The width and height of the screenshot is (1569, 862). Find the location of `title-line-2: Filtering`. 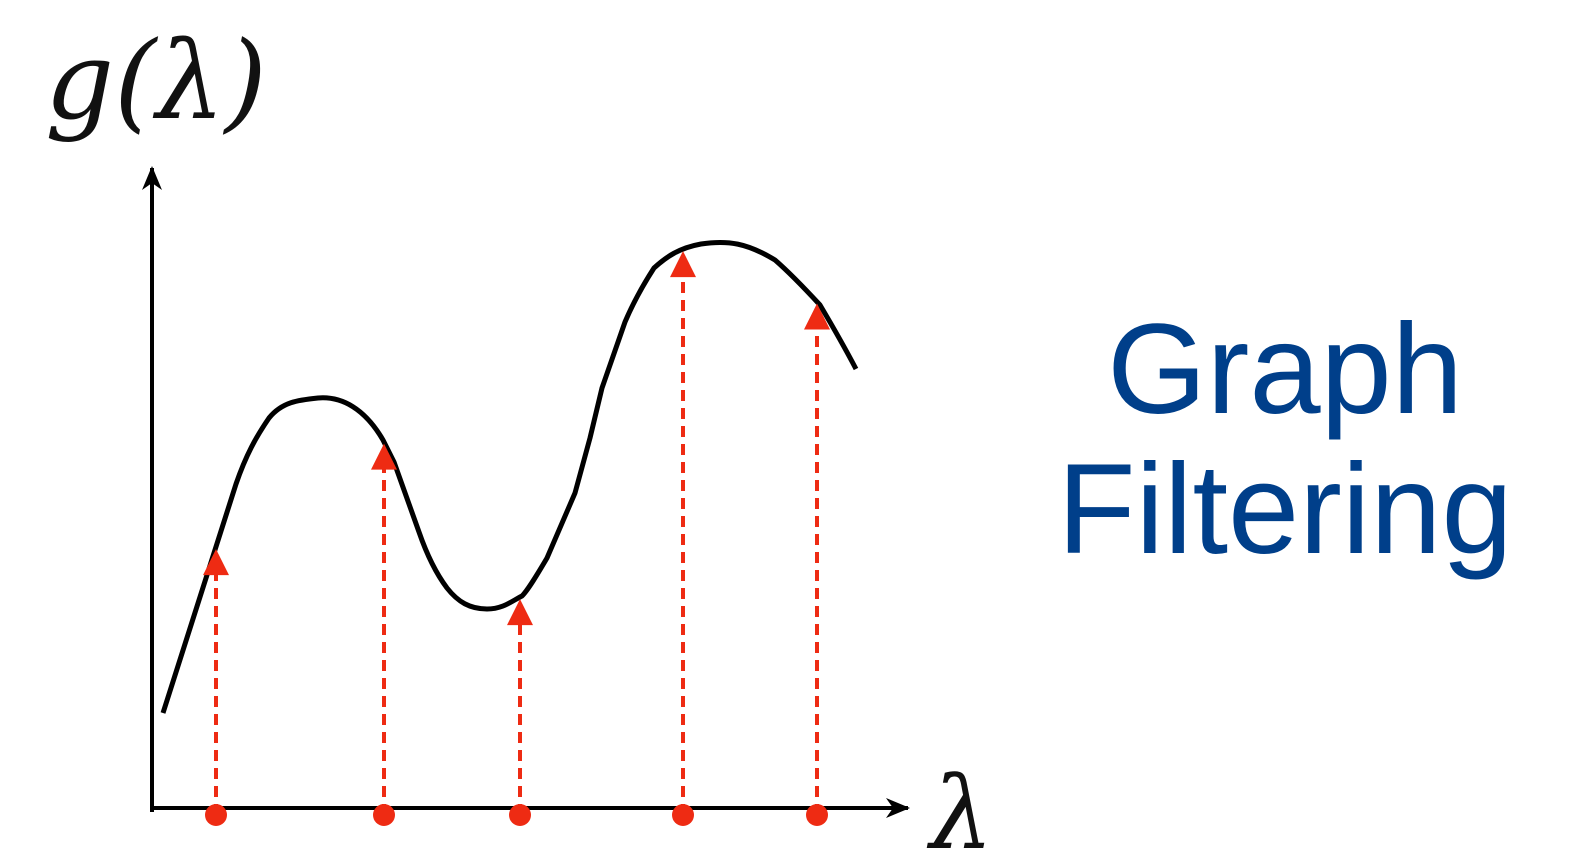

title-line-2: Filtering is located at coordinates (1285, 509).